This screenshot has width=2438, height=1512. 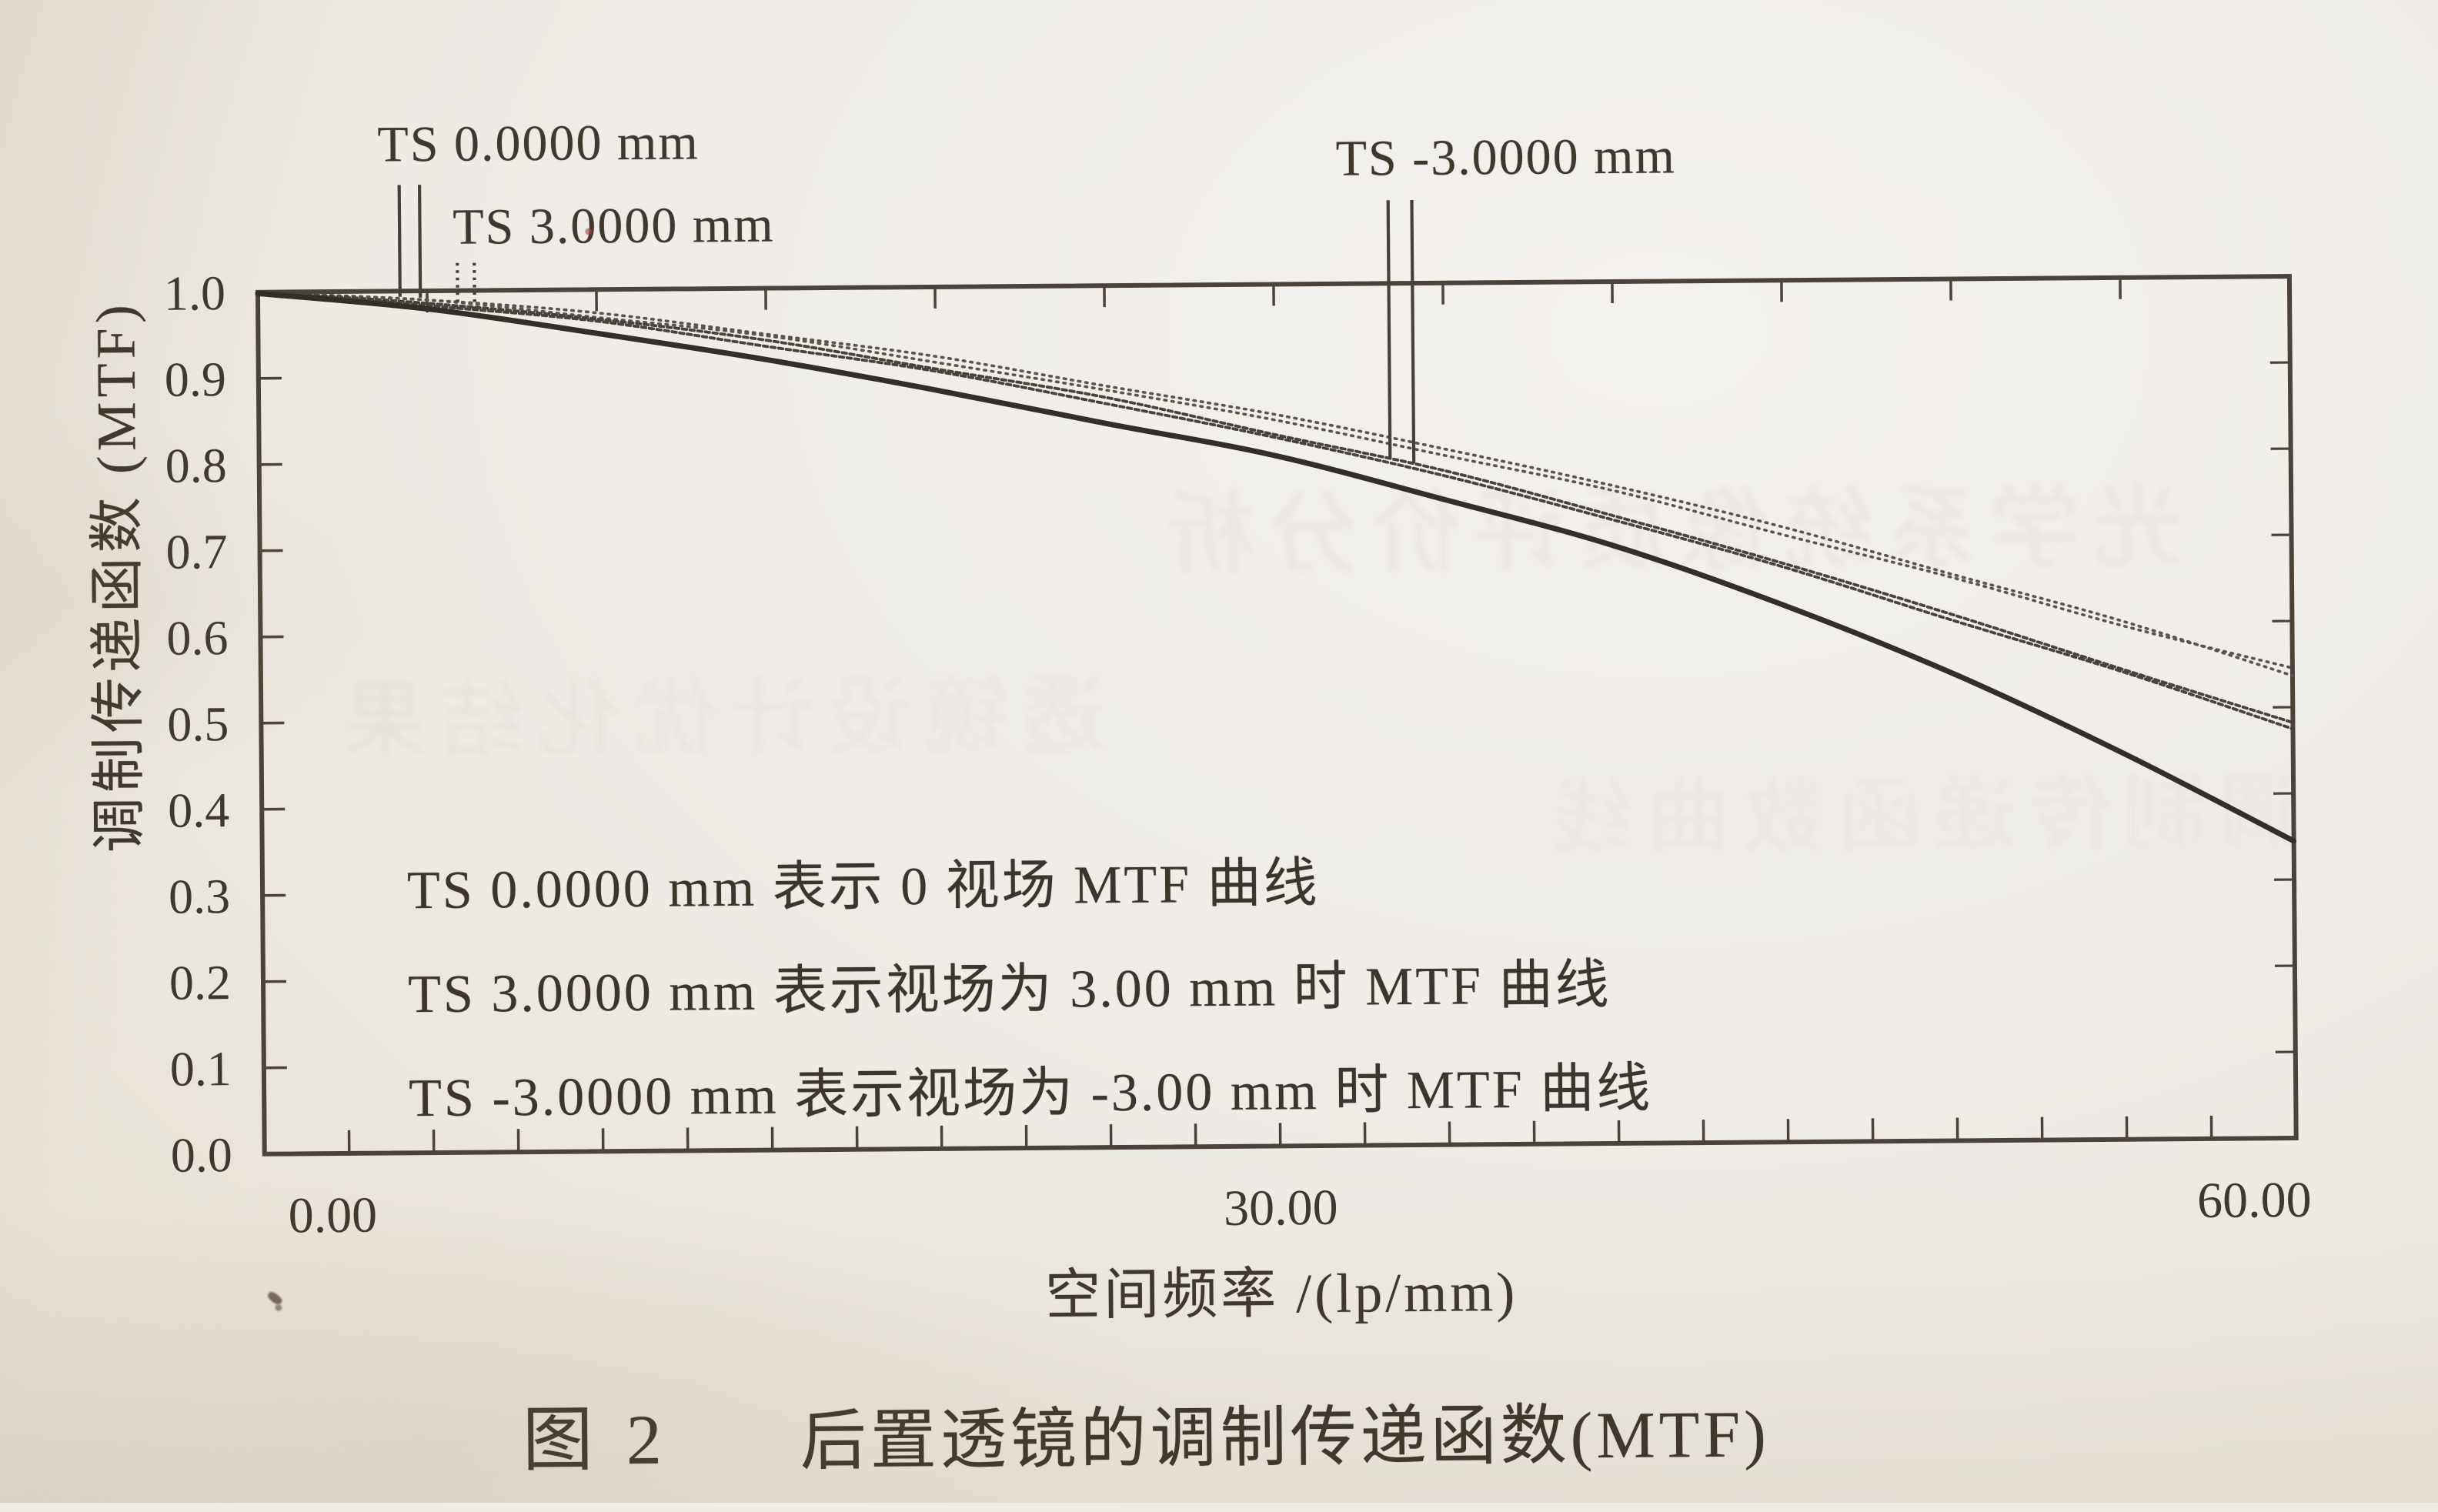 What do you see at coordinates (198, 724) in the screenshot?
I see `y-tick-label: 0.5` at bounding box center [198, 724].